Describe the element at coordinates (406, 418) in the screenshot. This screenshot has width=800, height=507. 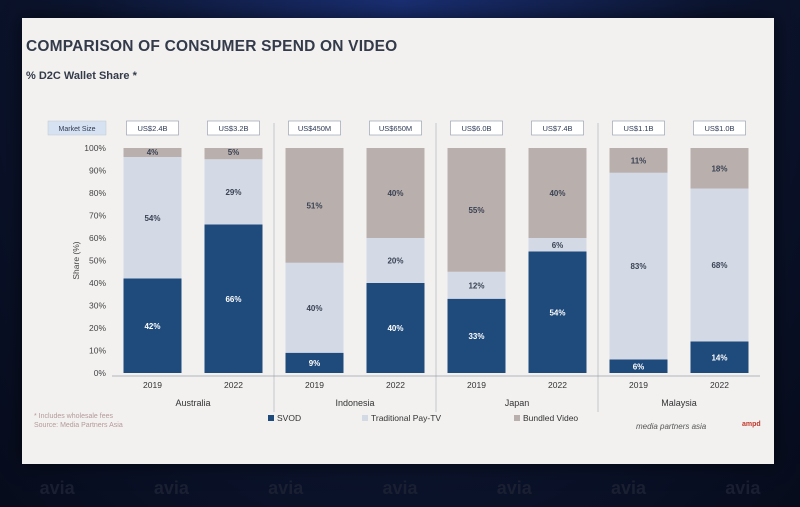
I see `legend-label: Traditional Pay-TV` at that location.